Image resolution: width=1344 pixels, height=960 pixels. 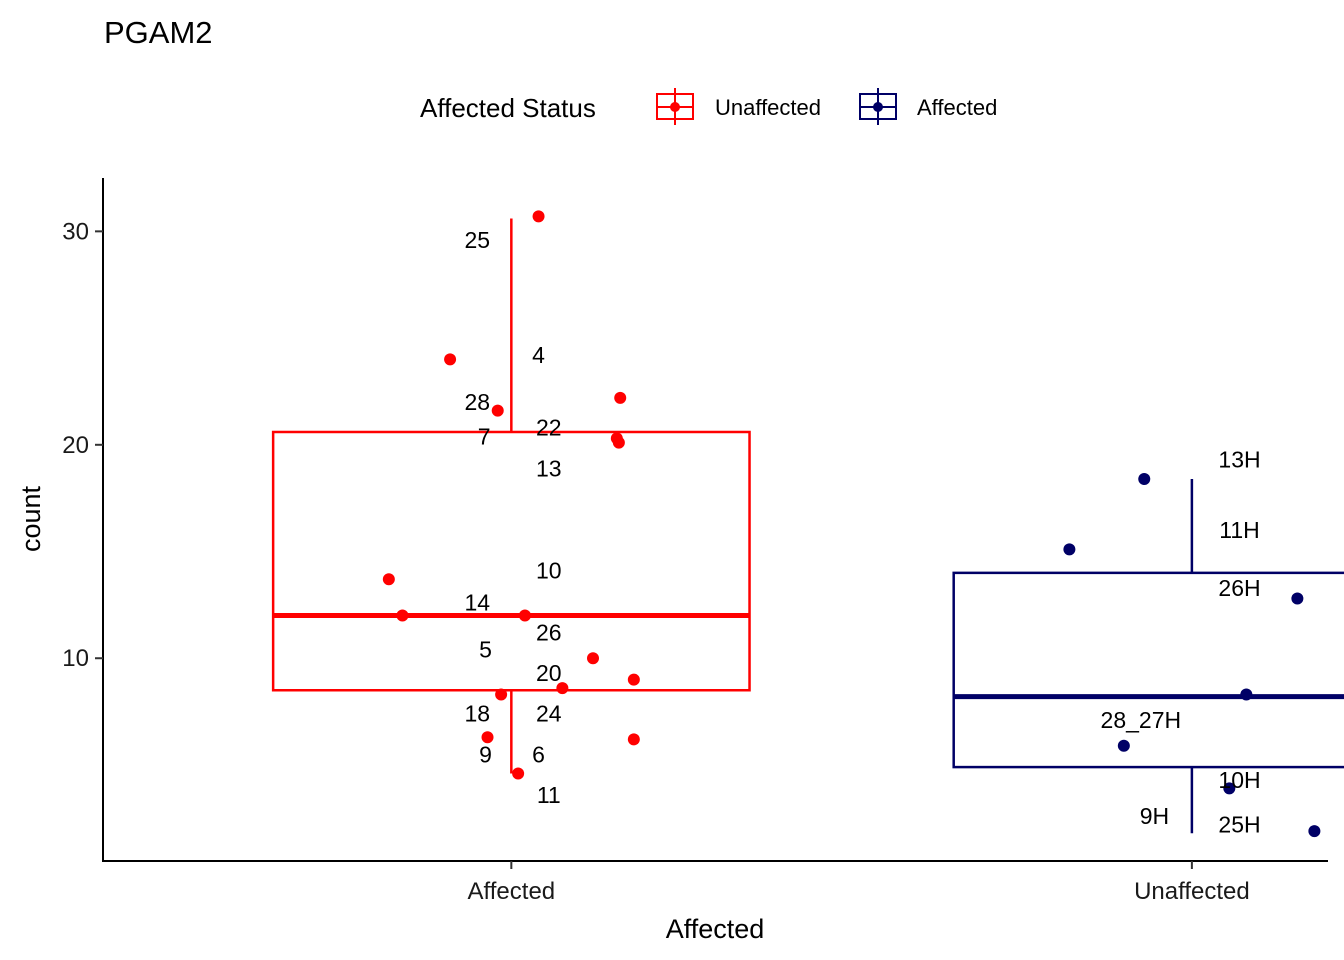 What do you see at coordinates (1154, 816) in the screenshot?
I see `unaffected-point-label-9H: 9H` at bounding box center [1154, 816].